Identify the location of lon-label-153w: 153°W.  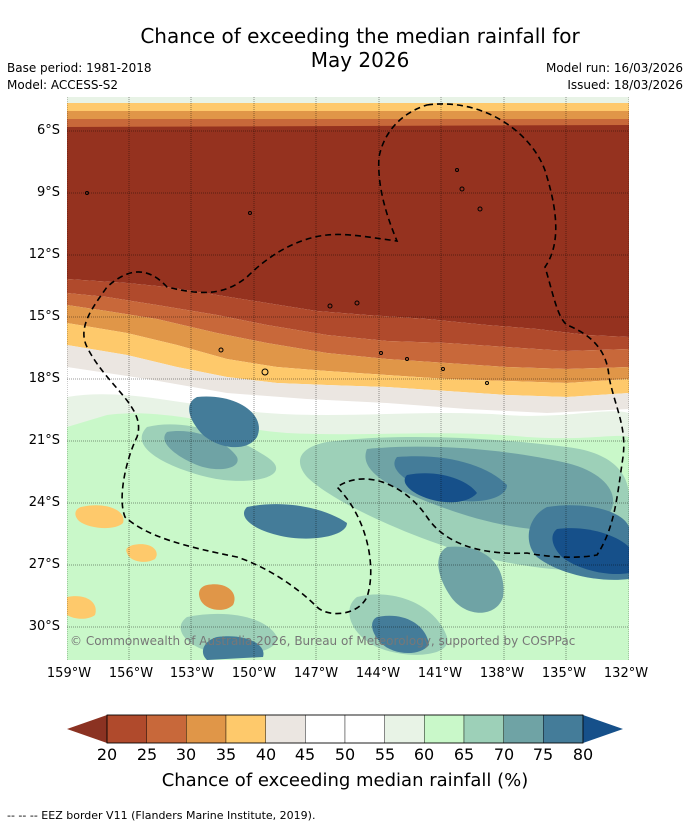
(192, 673).